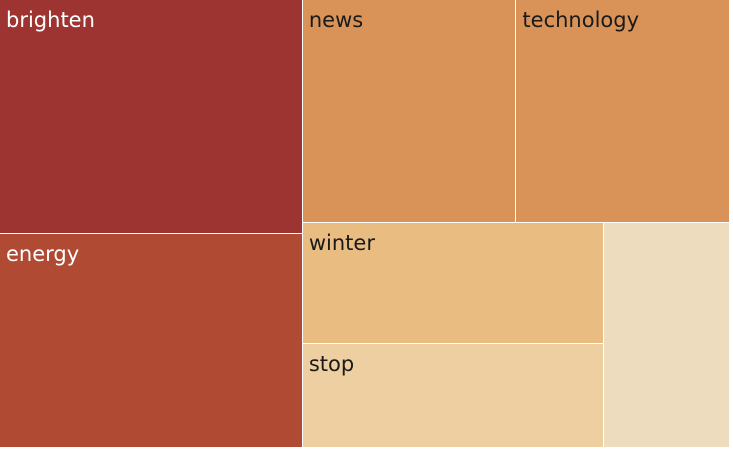 This screenshot has width=733, height=451. I want to click on treemap-cell-label: news, so click(336, 20).